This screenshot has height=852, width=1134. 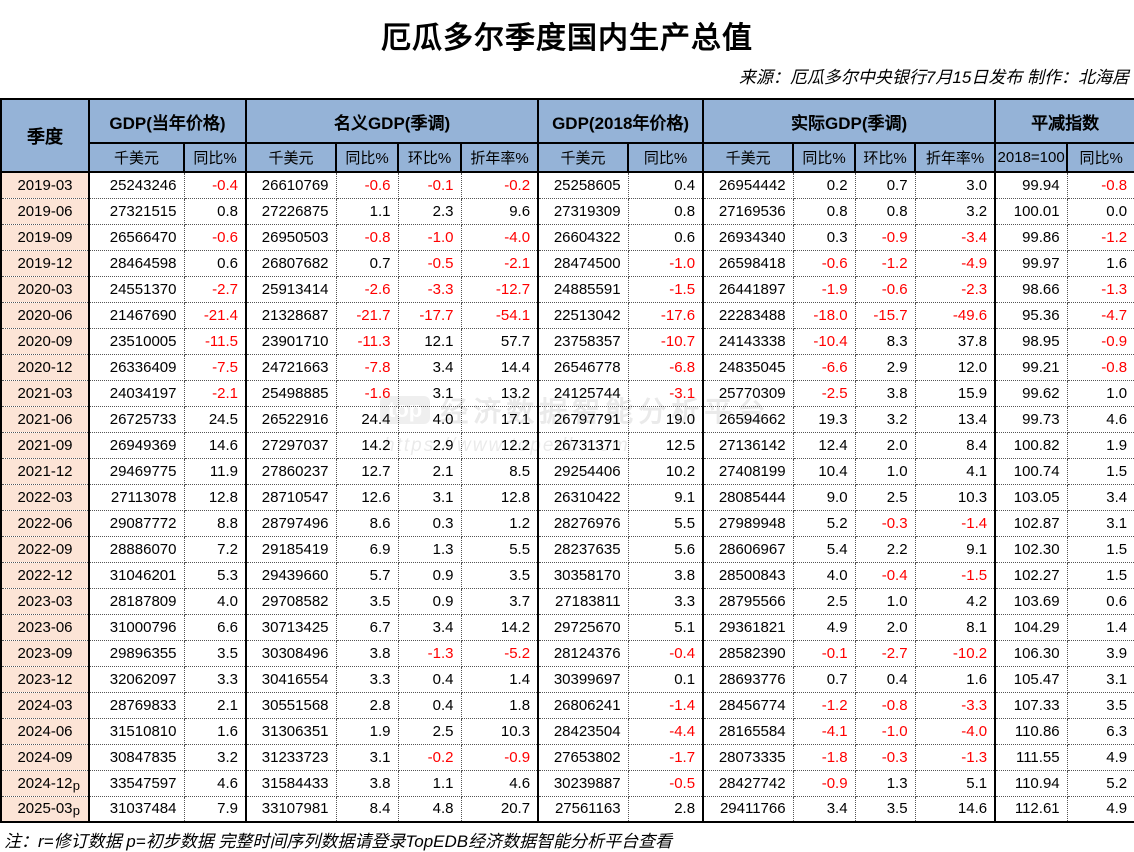 I want to click on value-cell: 107.33, so click(x=1031, y=705).